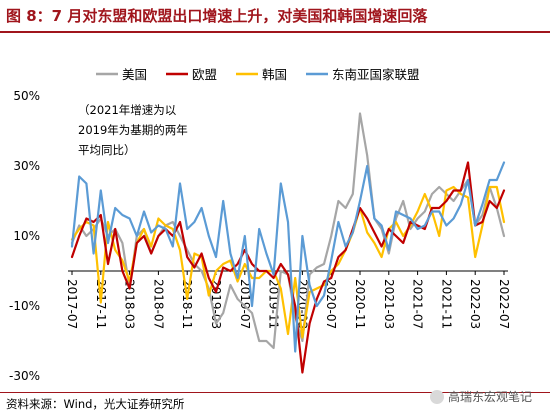 The width and height of the screenshot is (550, 417). What do you see at coordinates (158, 304) in the screenshot?
I see `x-tick-label: 2018-07` at bounding box center [158, 304].